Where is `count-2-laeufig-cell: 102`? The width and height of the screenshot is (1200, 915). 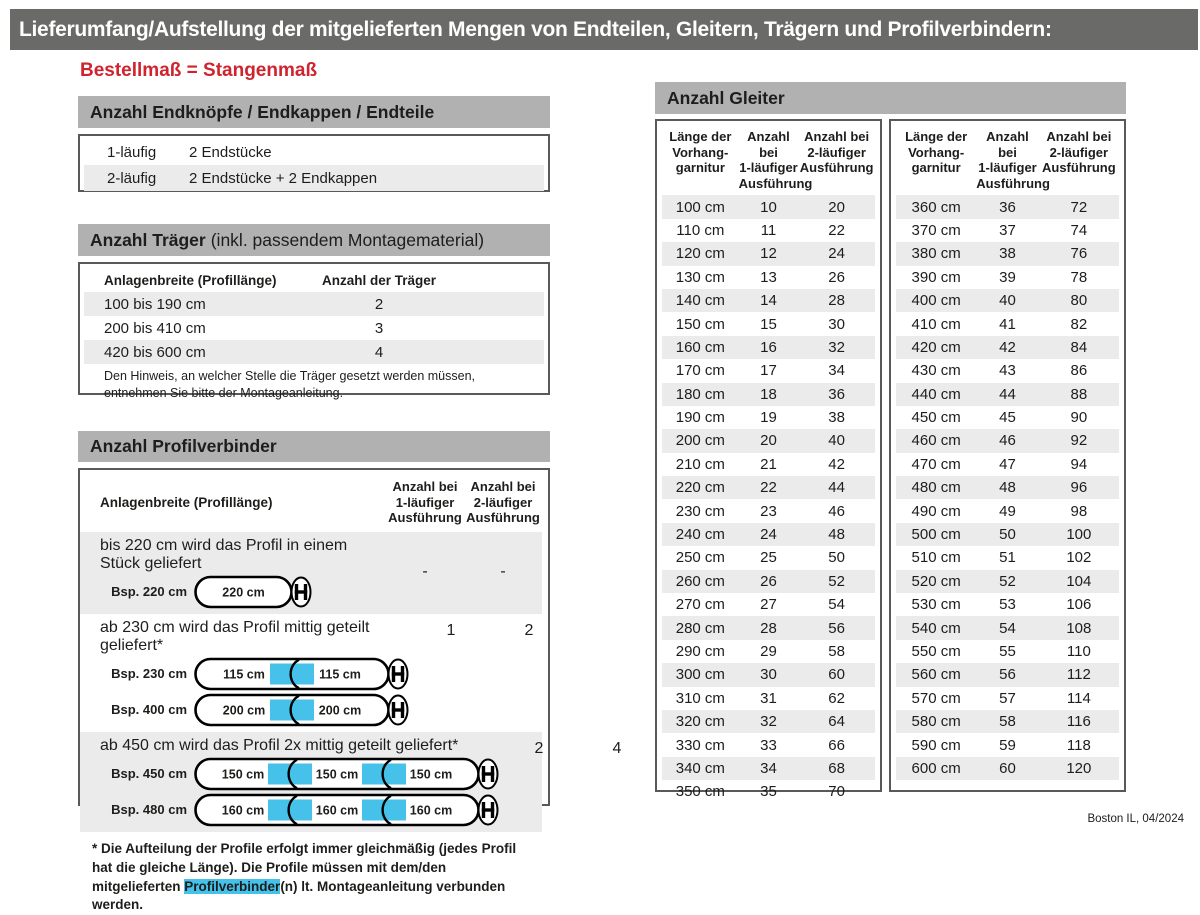
count-2-laeufig-cell: 102 is located at coordinates (1079, 558).